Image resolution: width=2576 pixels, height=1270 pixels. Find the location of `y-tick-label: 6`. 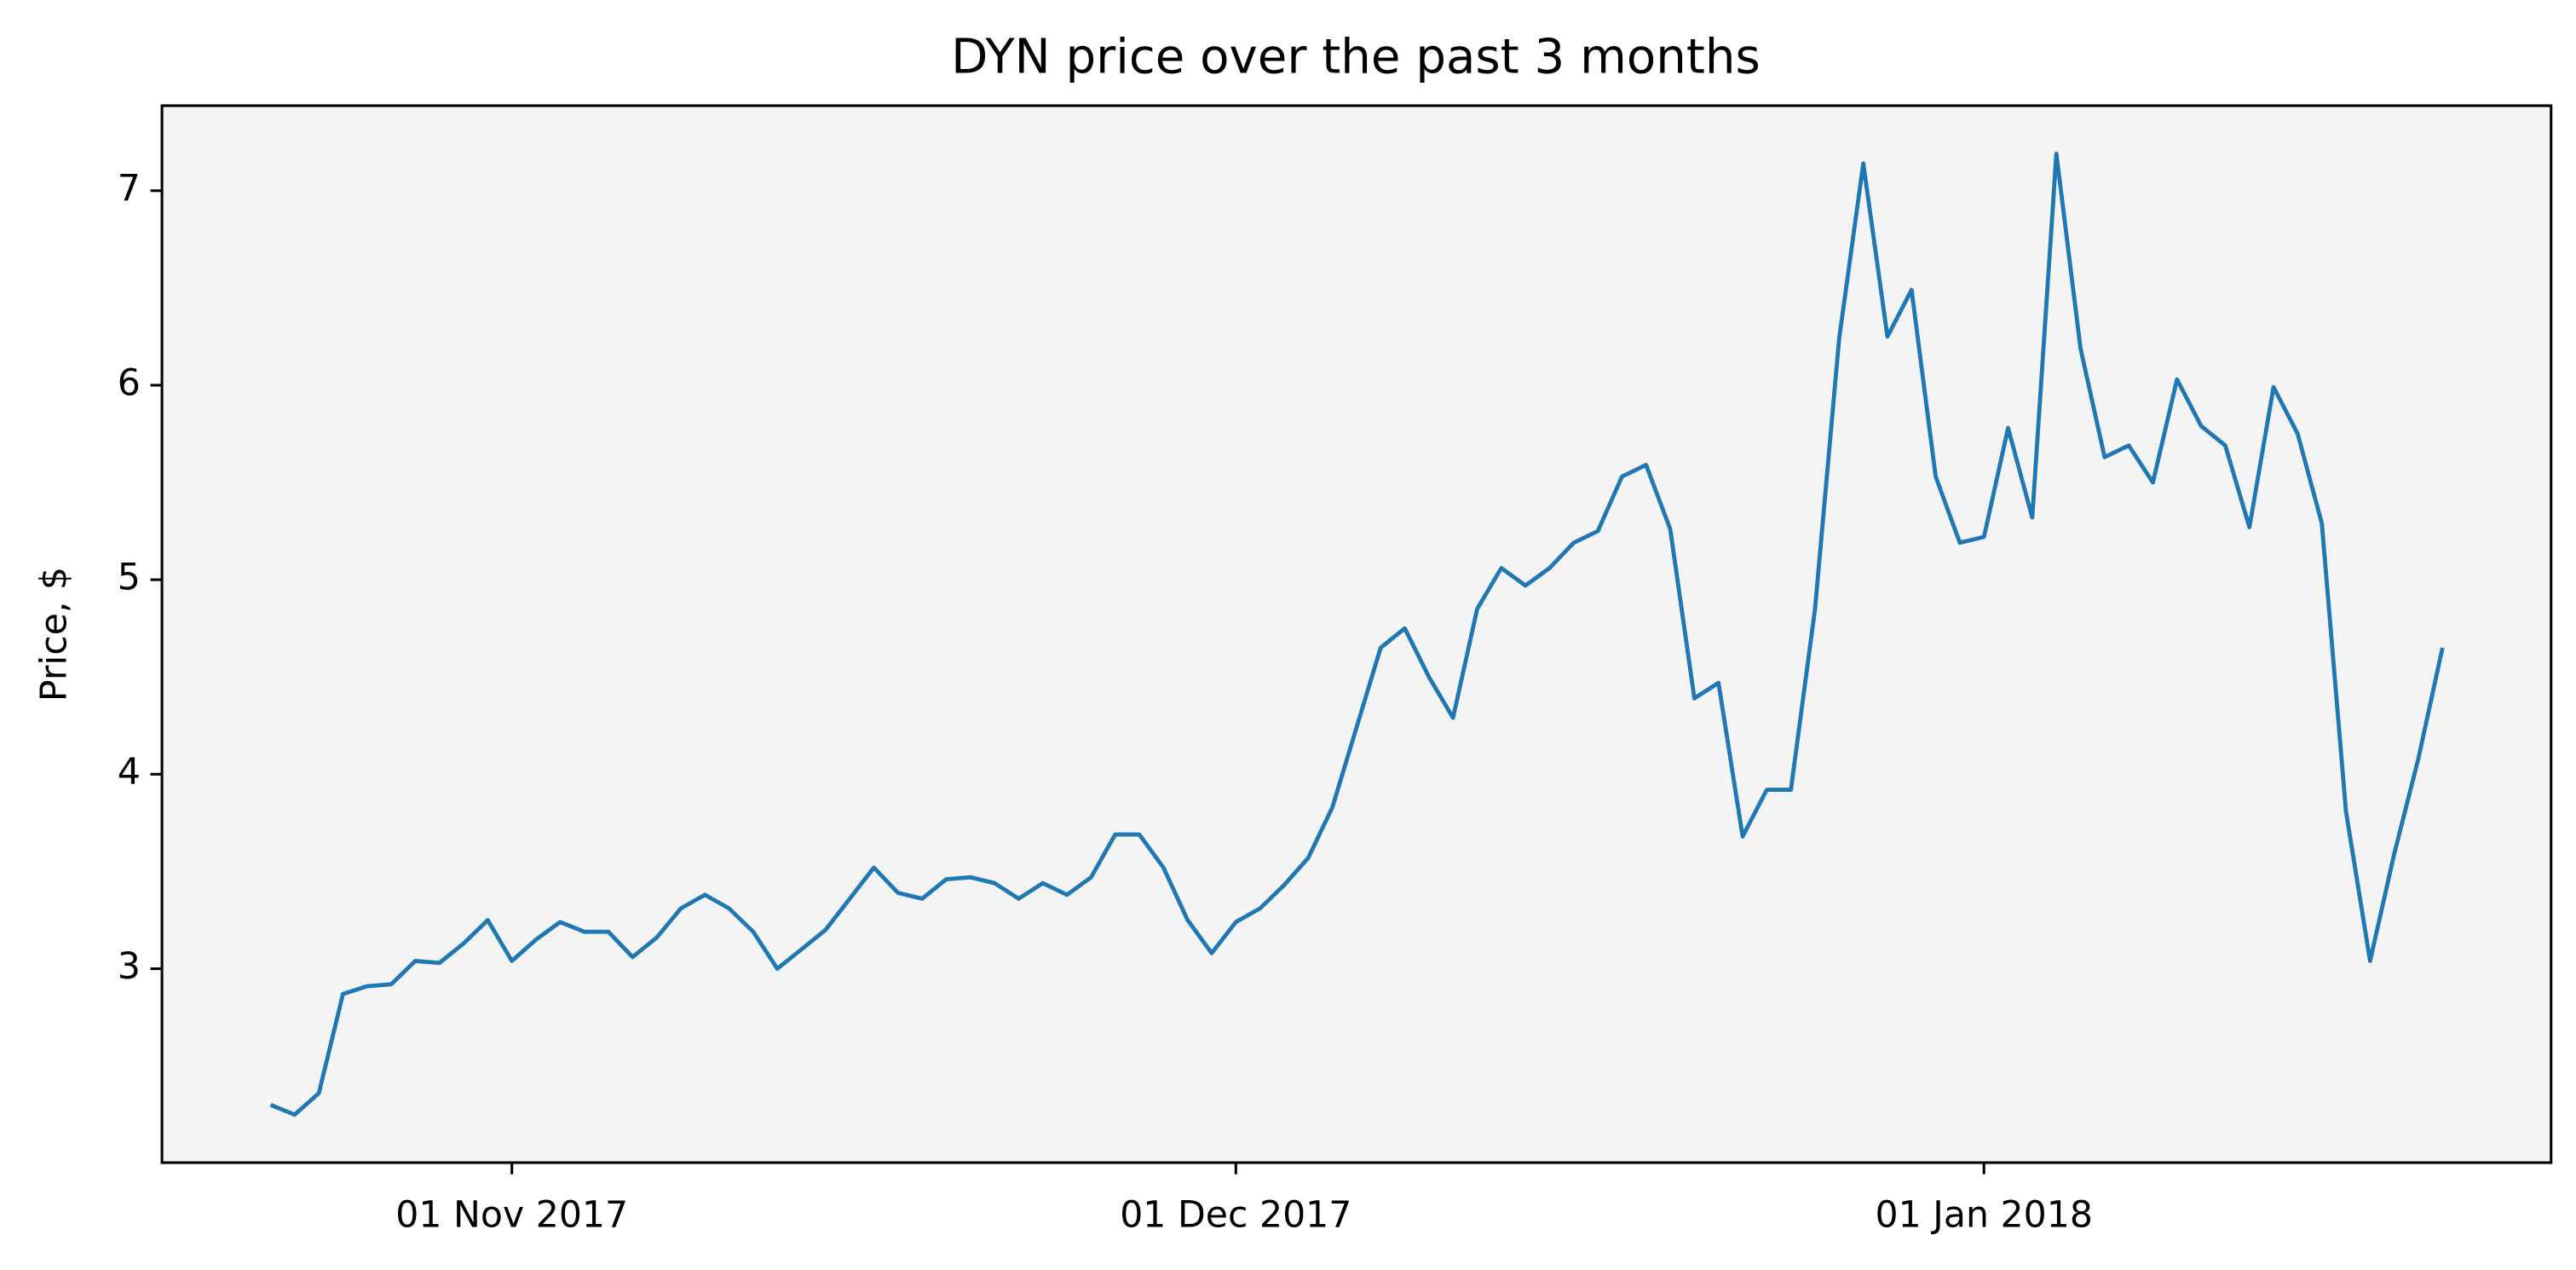

y-tick-label: 6 is located at coordinates (129, 382).